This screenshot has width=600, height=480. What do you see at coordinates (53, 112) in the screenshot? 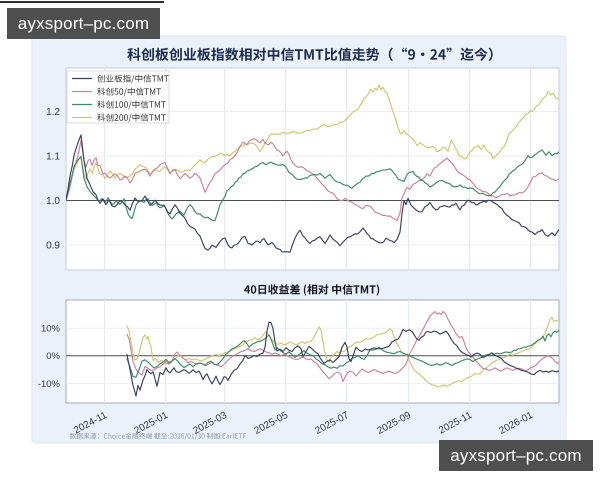
I see `svg-text: 1.2` at bounding box center [53, 112].